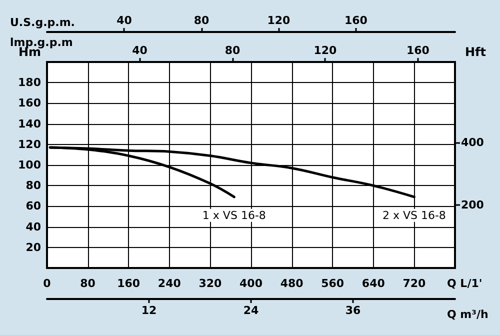  Describe the element at coordinates (170, 283) in the screenshot. I see `x-tick-label: 240` at that location.